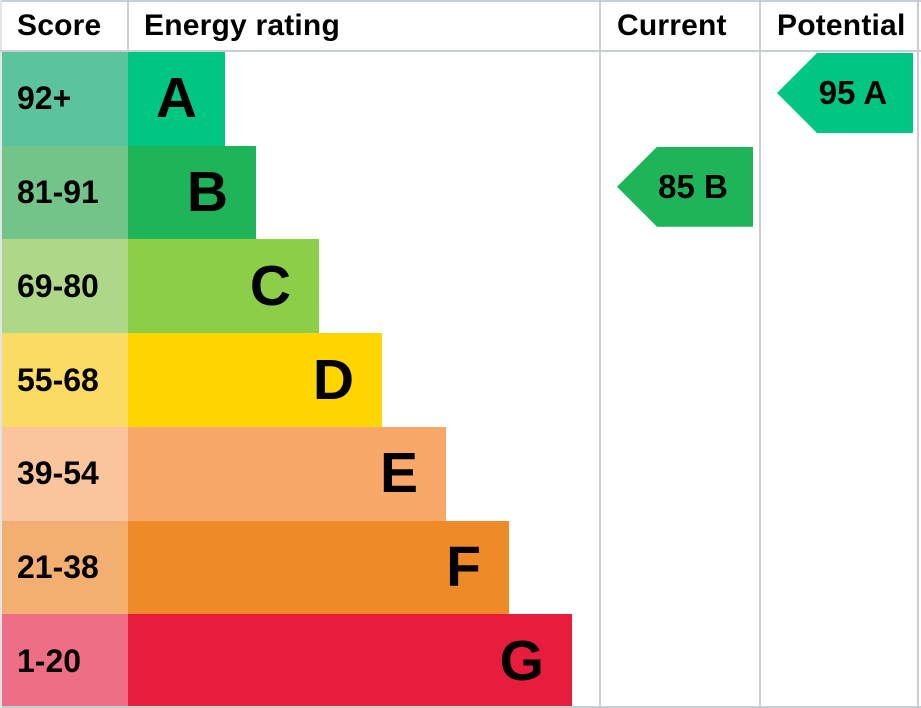 The width and height of the screenshot is (921, 708). Describe the element at coordinates (460, 192) in the screenshot. I see `band-row: 81-91 B` at that location.